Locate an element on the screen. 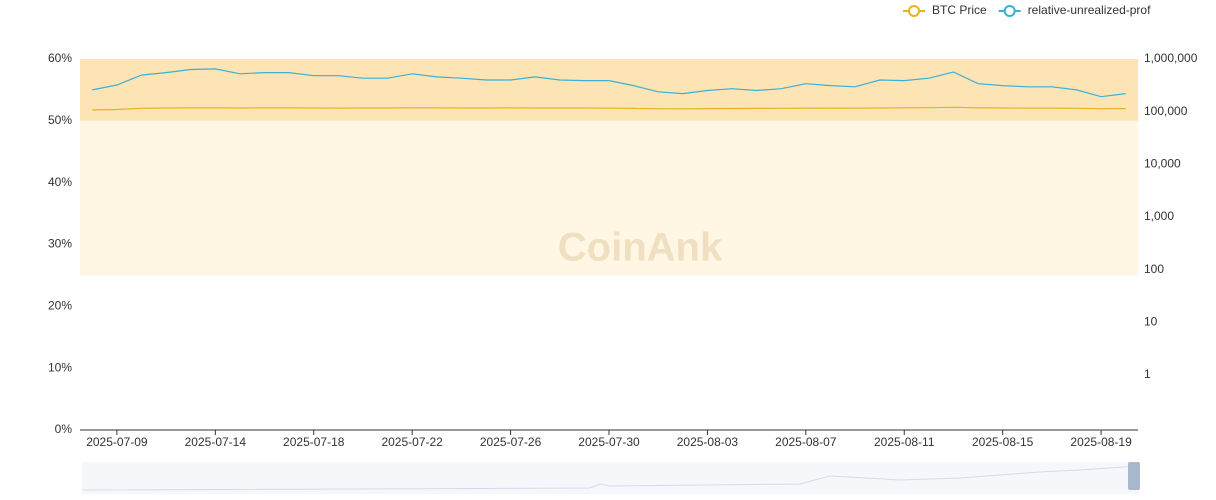  y2-tick-label: 10 is located at coordinates (1151, 321).